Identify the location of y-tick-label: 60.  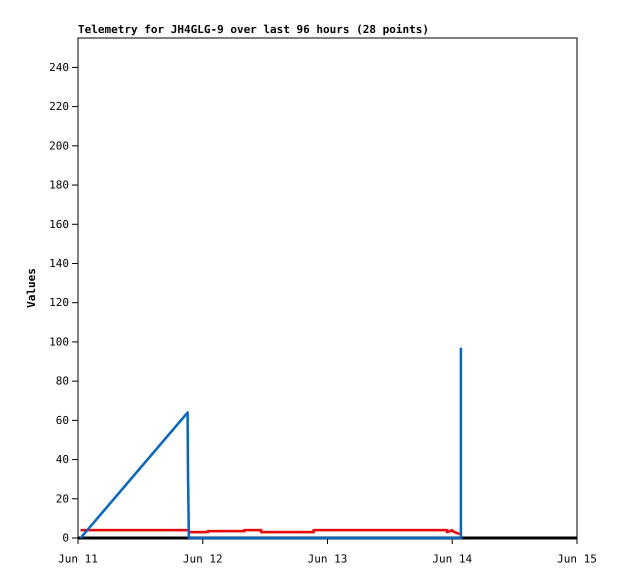
(62, 420).